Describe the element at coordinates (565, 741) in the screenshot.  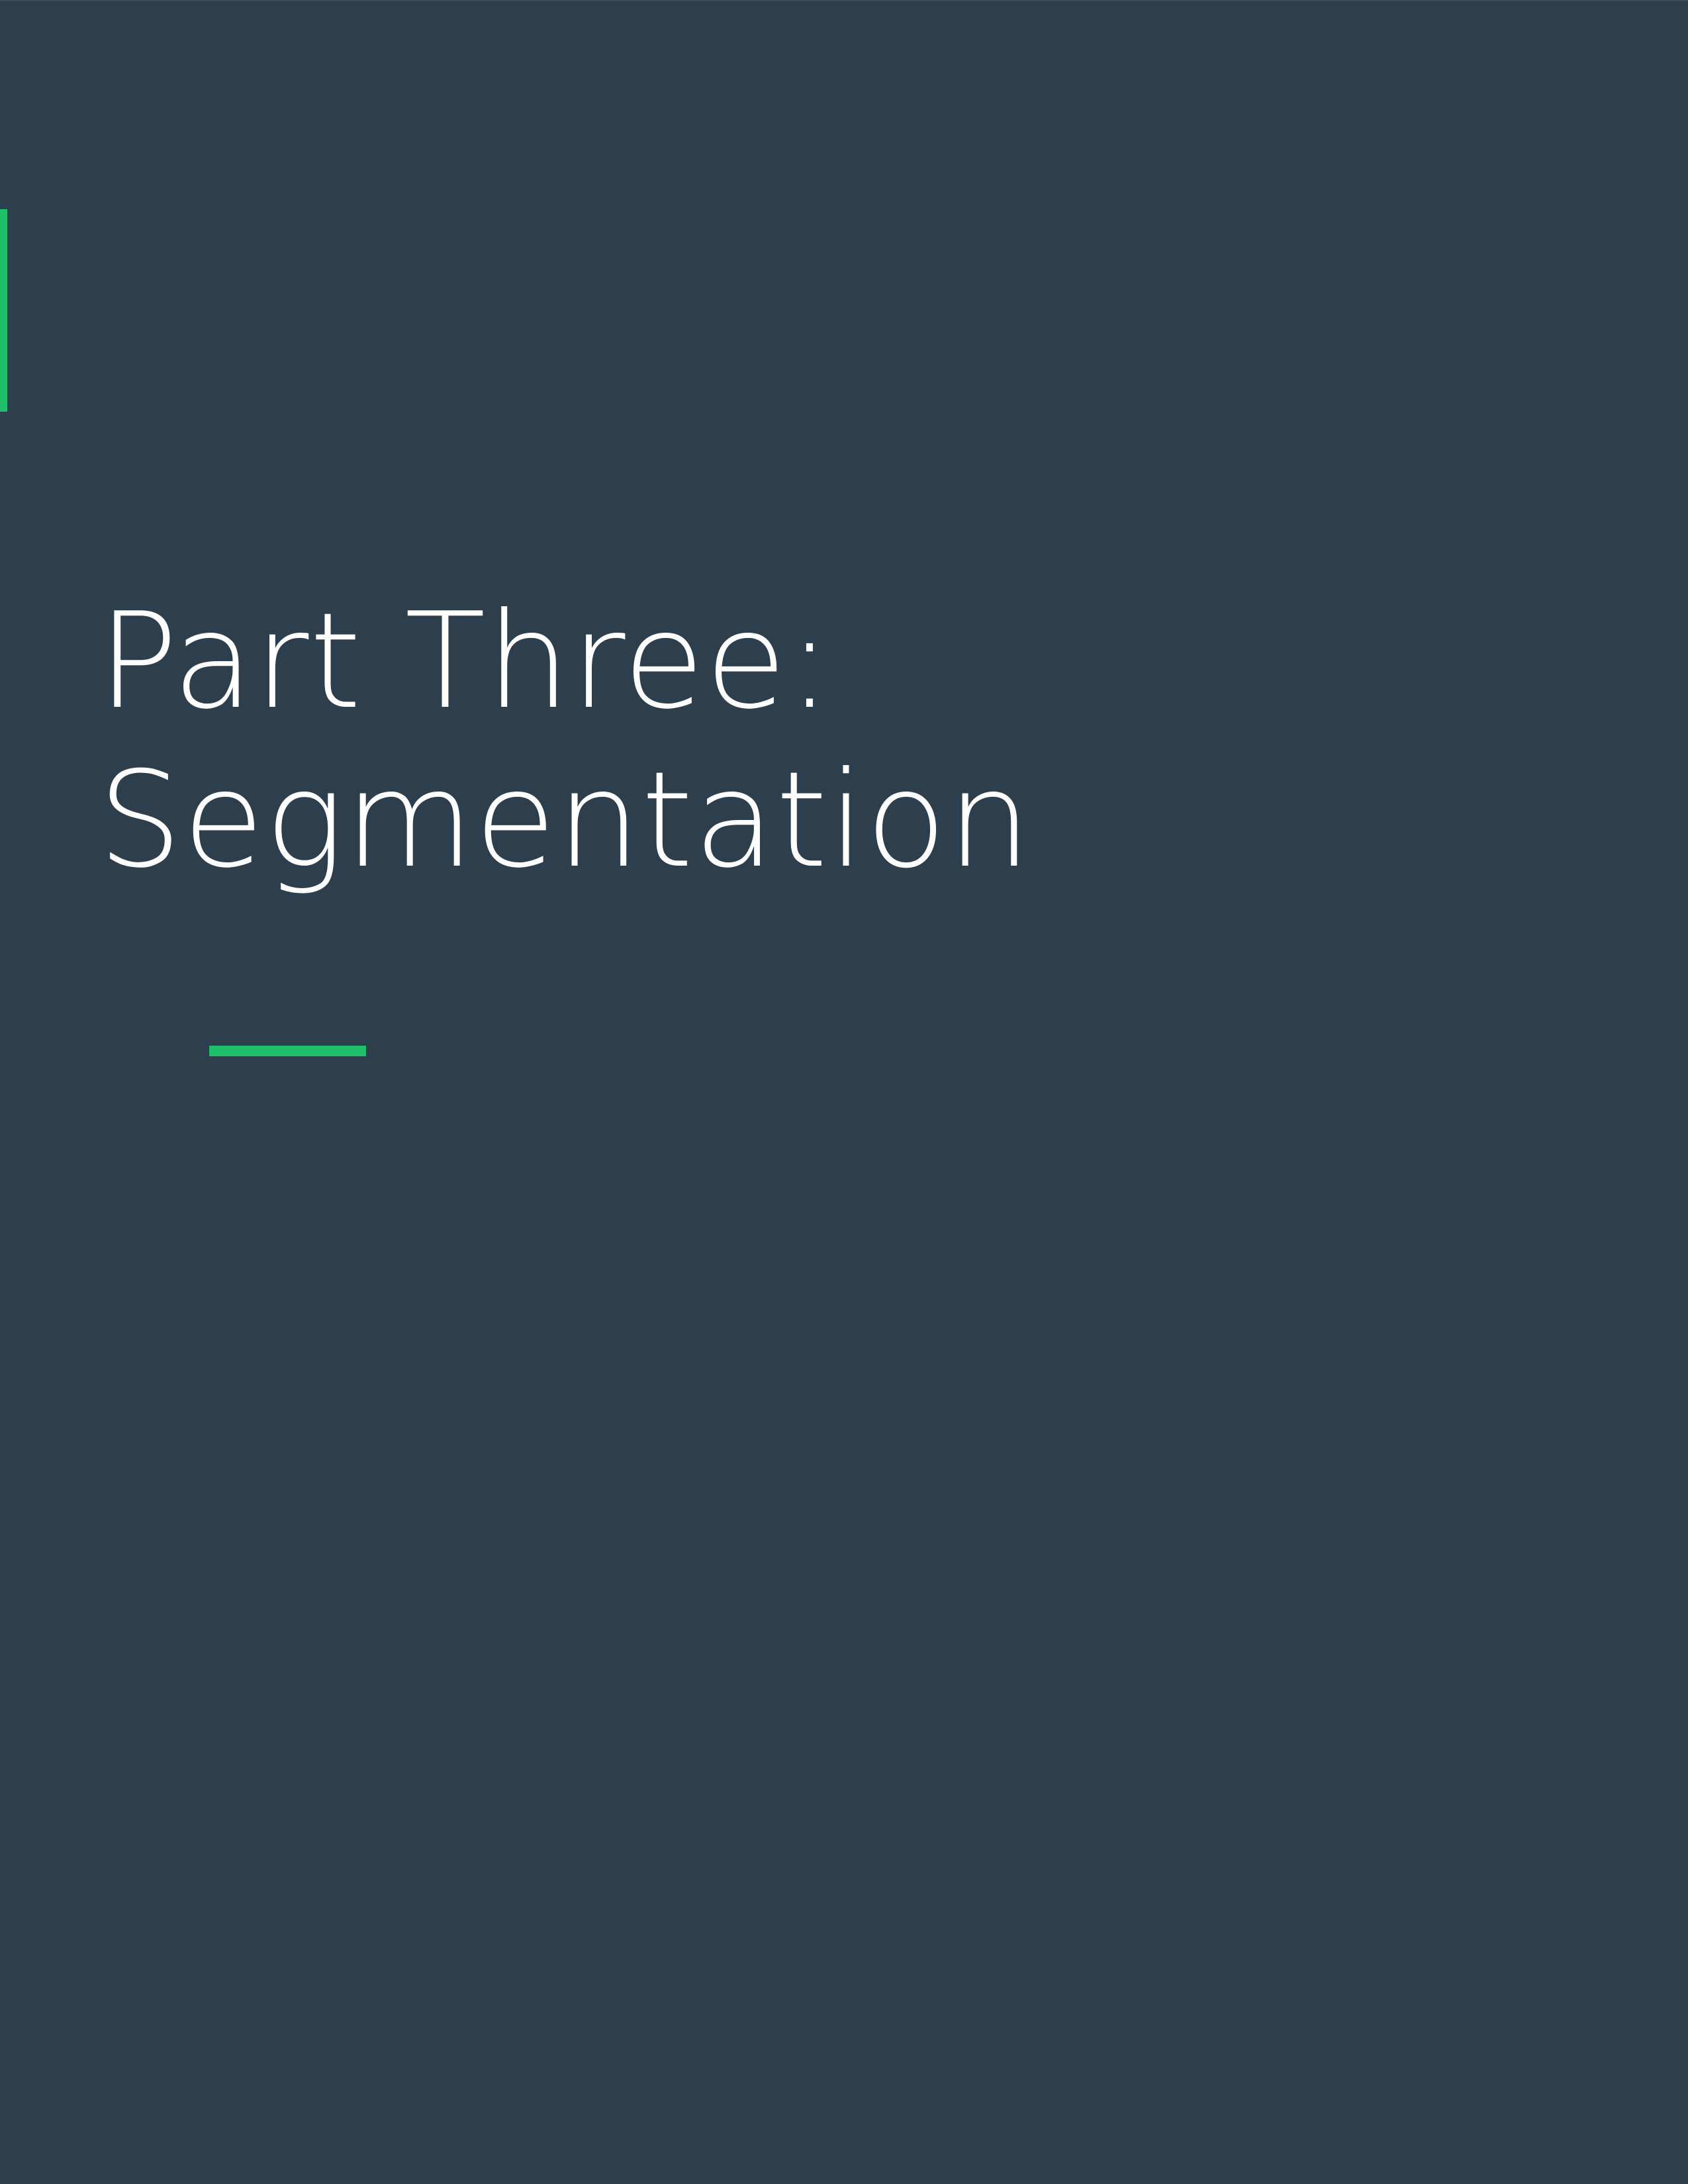
I see `section-title: Part Three: Segmentation` at that location.